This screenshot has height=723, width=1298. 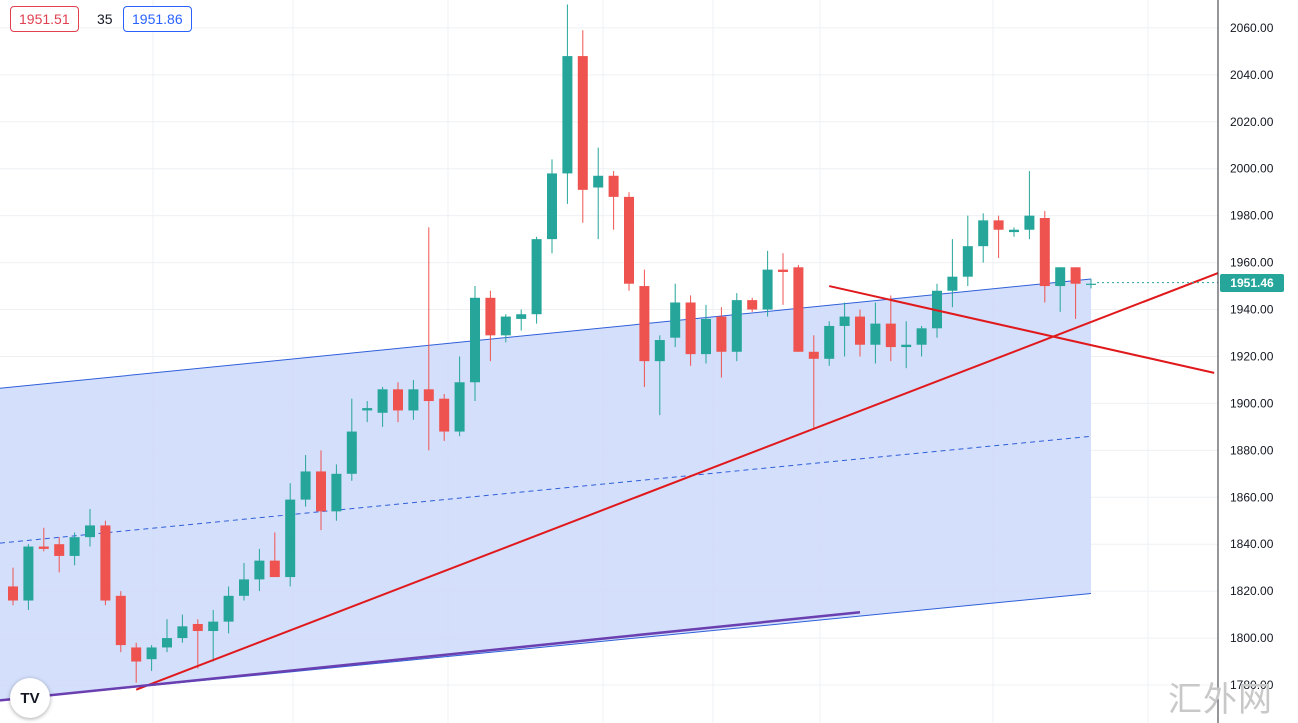 What do you see at coordinates (44, 19) in the screenshot?
I see `bid-price-box: 1951.51` at bounding box center [44, 19].